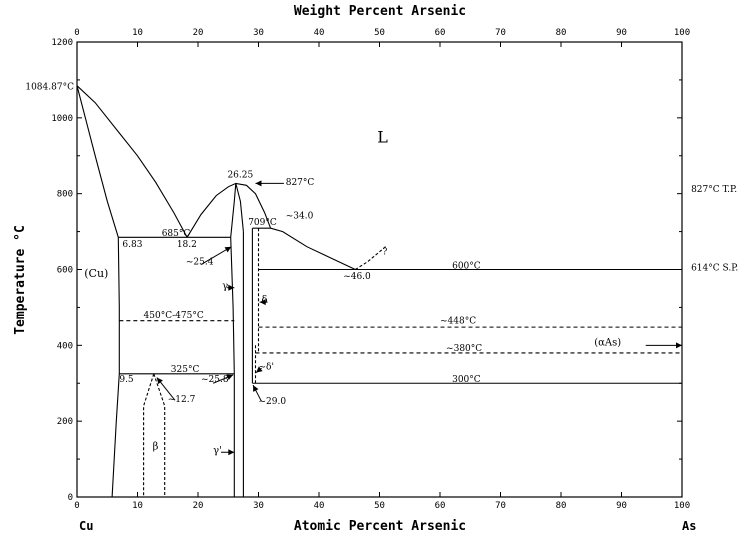 The image size is (748, 545). What do you see at coordinates (217, 450) in the screenshot?
I see `annotation-label: γ'` at bounding box center [217, 450].